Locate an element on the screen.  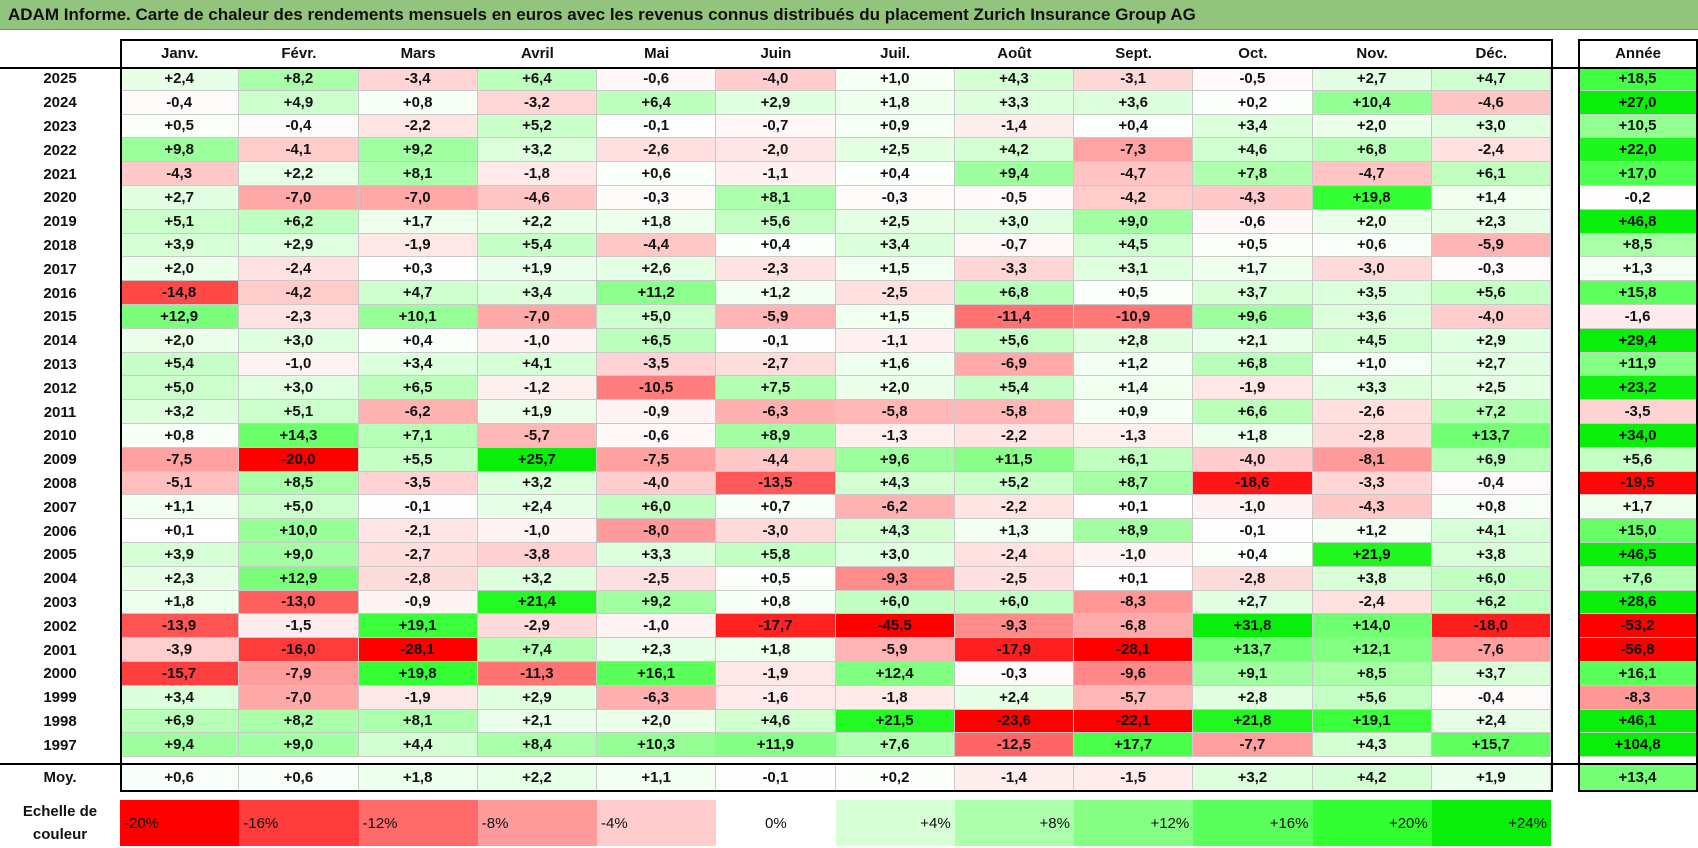
heatmap-cell: +4,2 is located at coordinates (1014, 150).